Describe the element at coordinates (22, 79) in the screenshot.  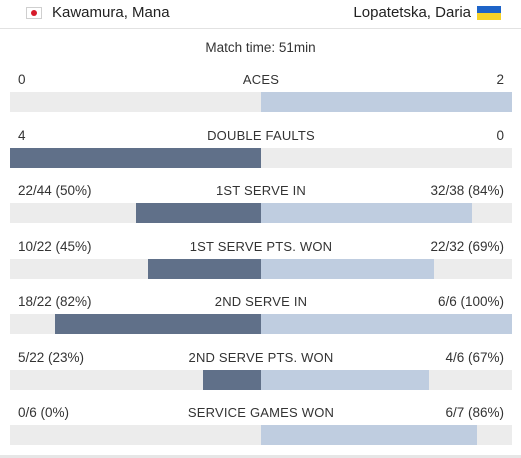
I see `stat-left-value: 0` at that location.